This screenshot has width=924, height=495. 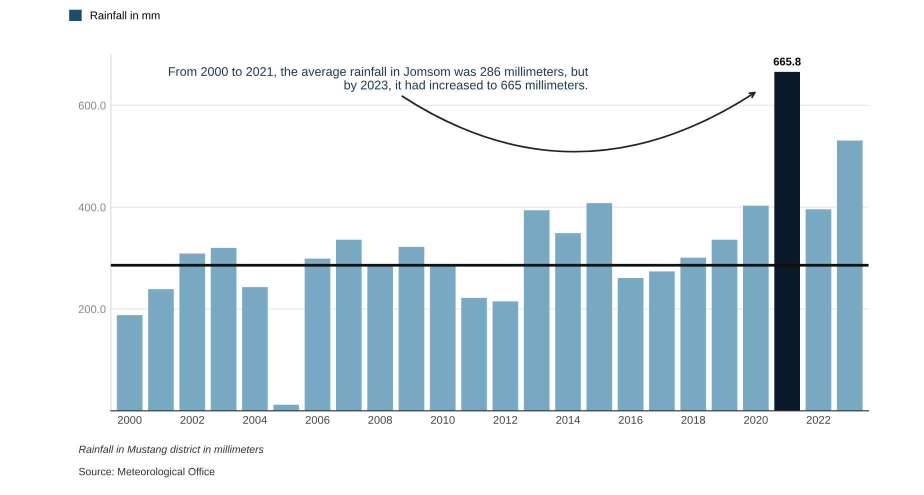 I want to click on text: Rainfall in mm, so click(x=125, y=15).